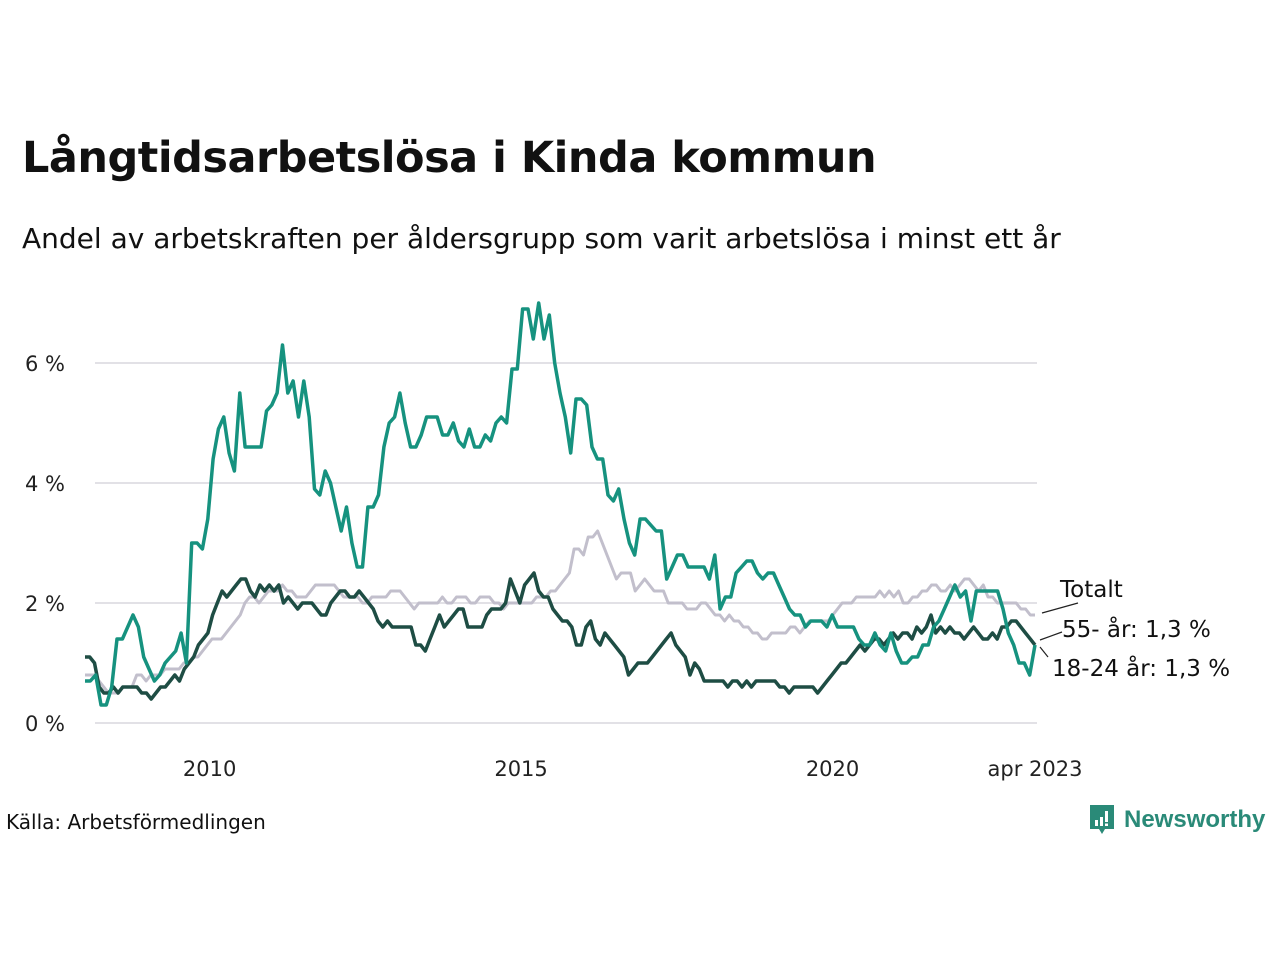 The width and height of the screenshot is (1280, 960). Describe the element at coordinates (209, 769) in the screenshot. I see `x-tick-label: 2010` at that location.